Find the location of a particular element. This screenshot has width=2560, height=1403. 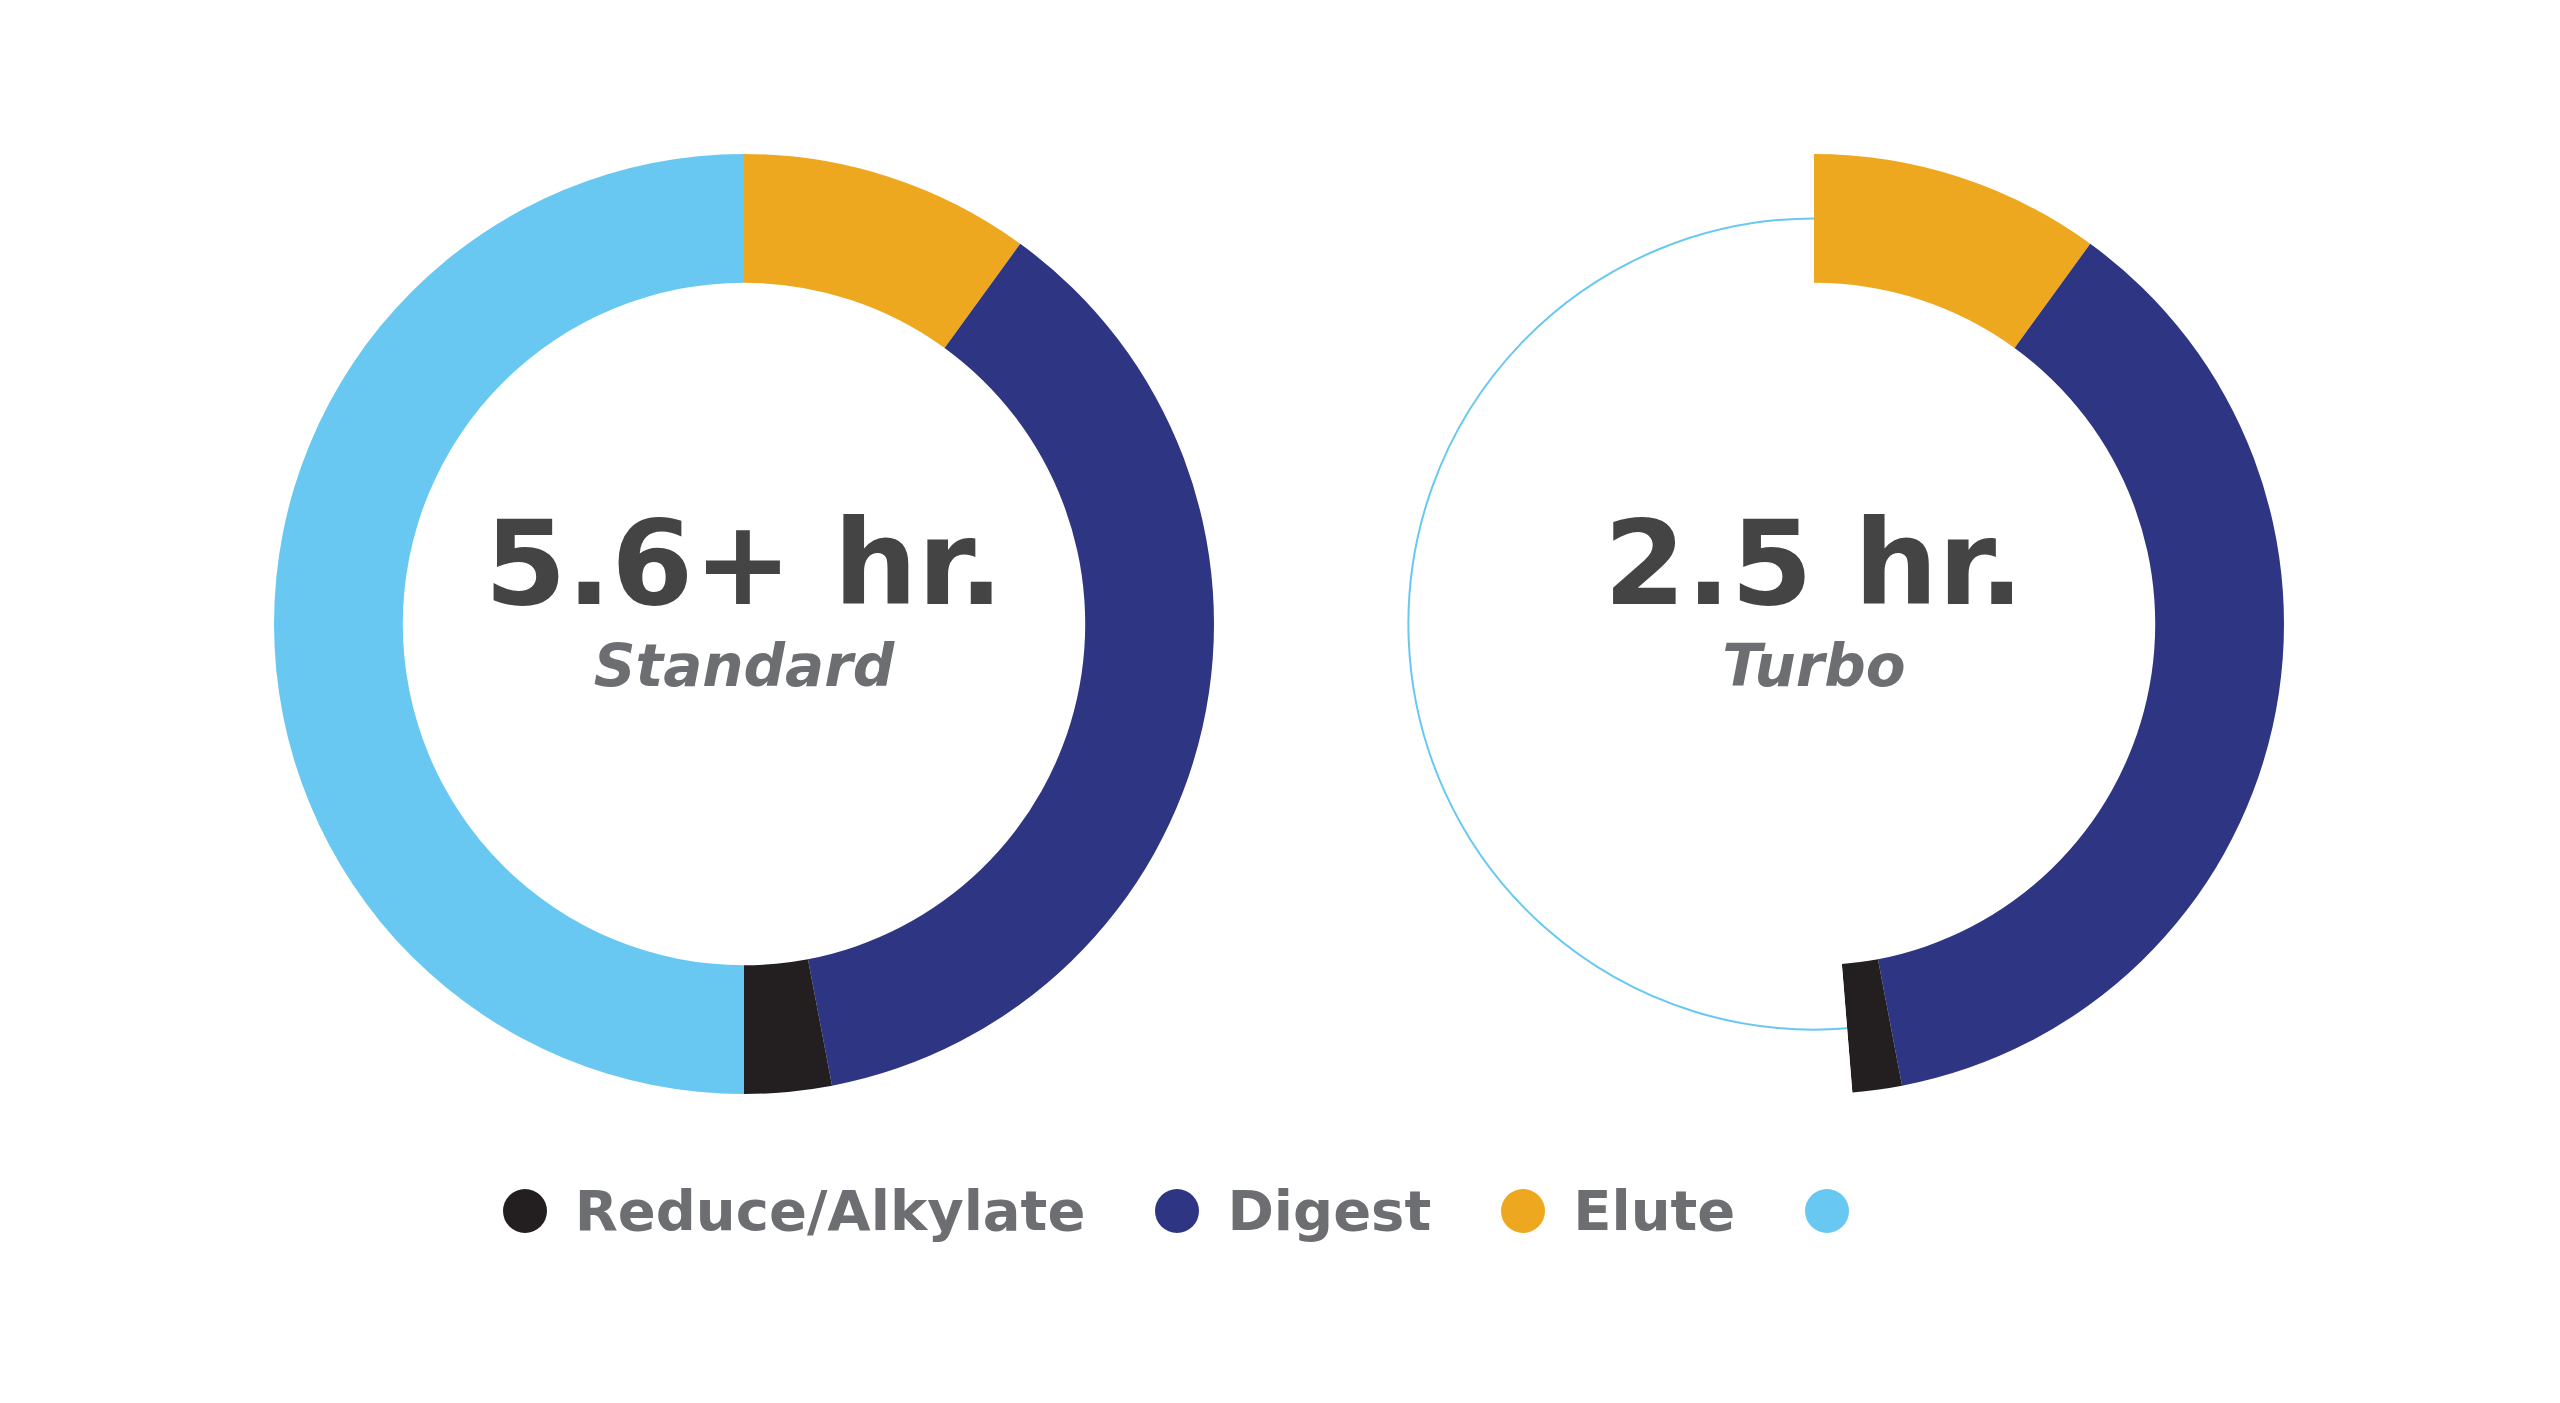

text: Turbo is located at coordinates (1814, 666).